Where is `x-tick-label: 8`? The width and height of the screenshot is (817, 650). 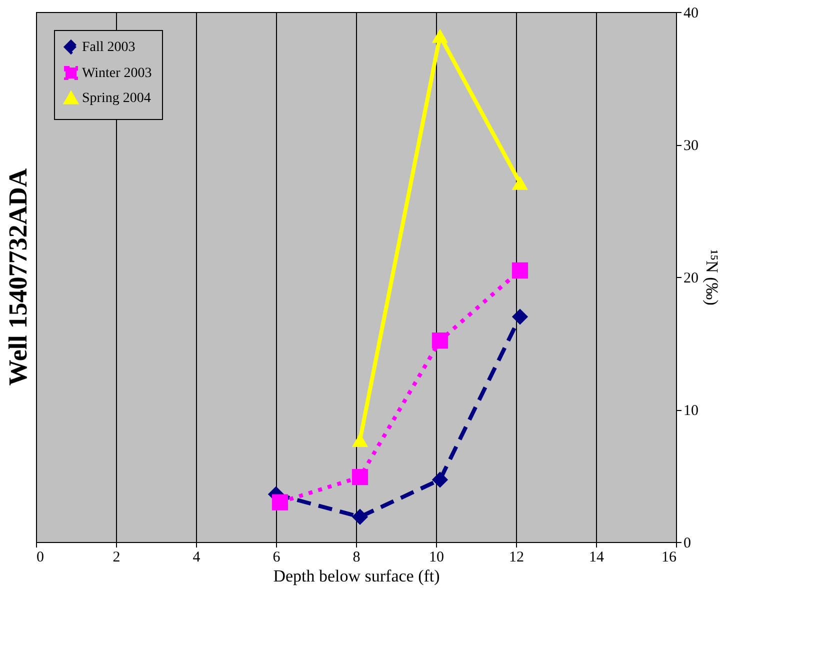
x-tick-label: 8 is located at coordinates (356, 558).